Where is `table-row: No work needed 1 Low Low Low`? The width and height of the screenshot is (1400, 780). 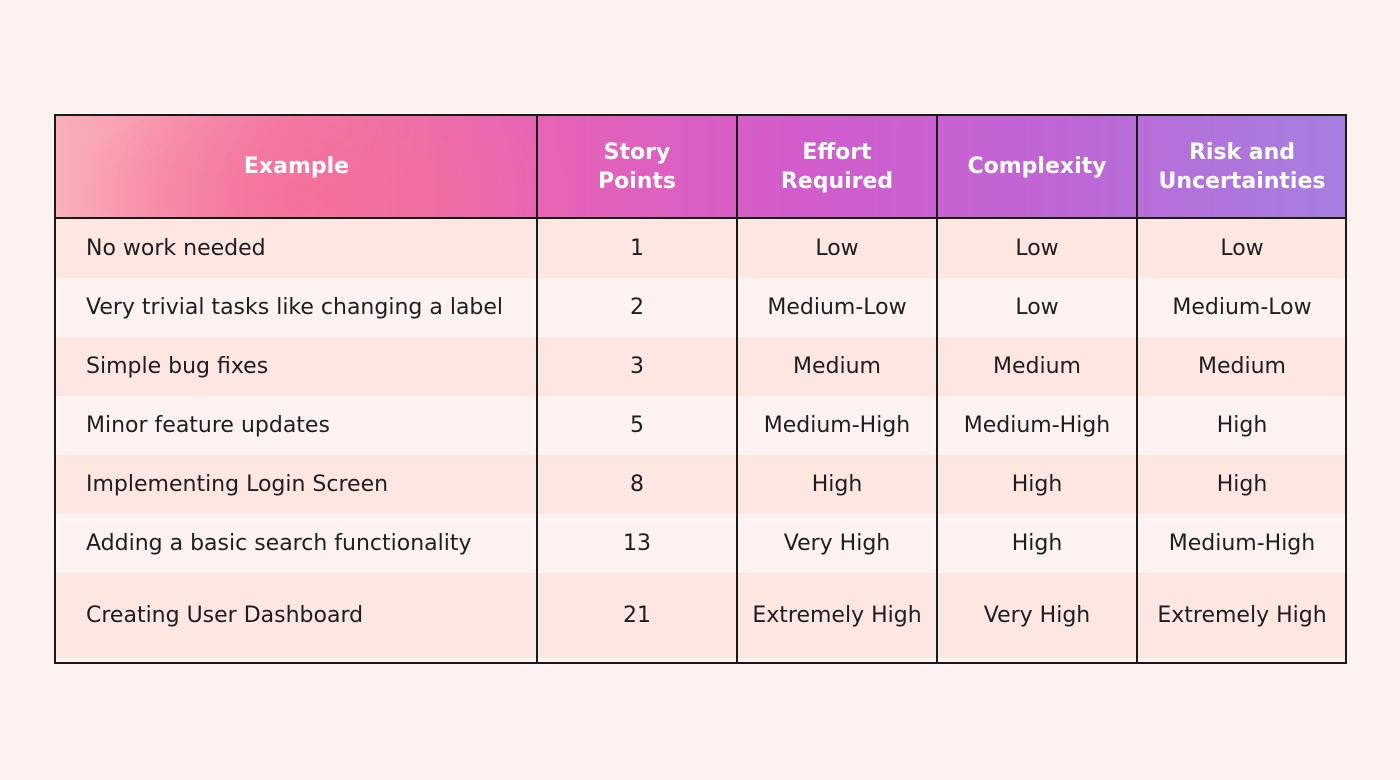 table-row: No work needed 1 Low Low Low is located at coordinates (700, 248).